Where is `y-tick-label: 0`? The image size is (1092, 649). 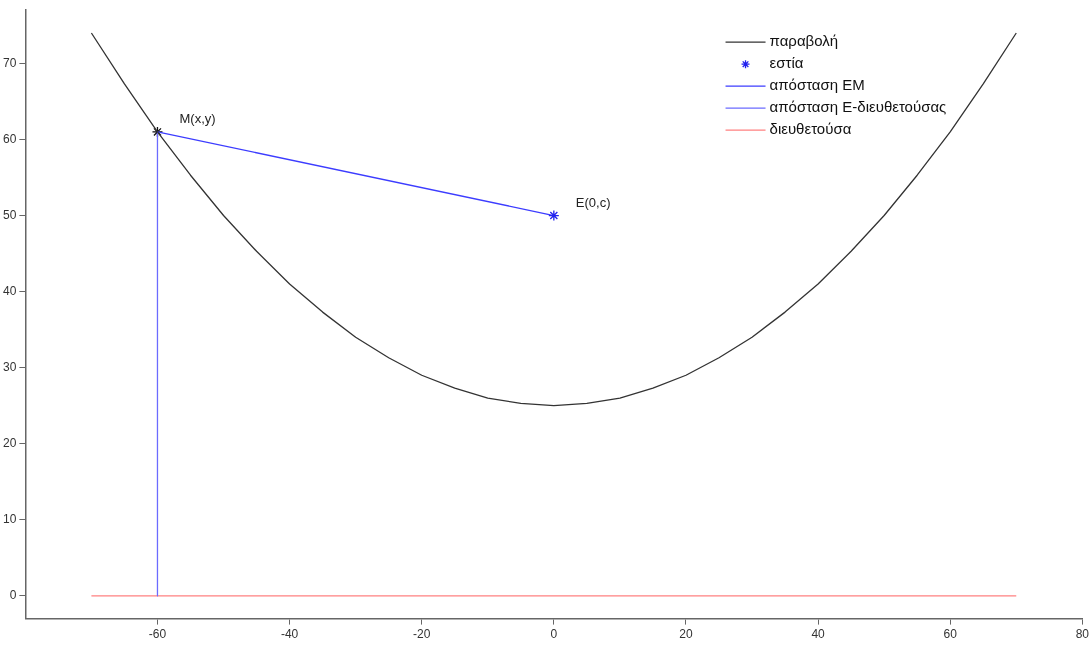
y-tick-label: 0 is located at coordinates (13, 595).